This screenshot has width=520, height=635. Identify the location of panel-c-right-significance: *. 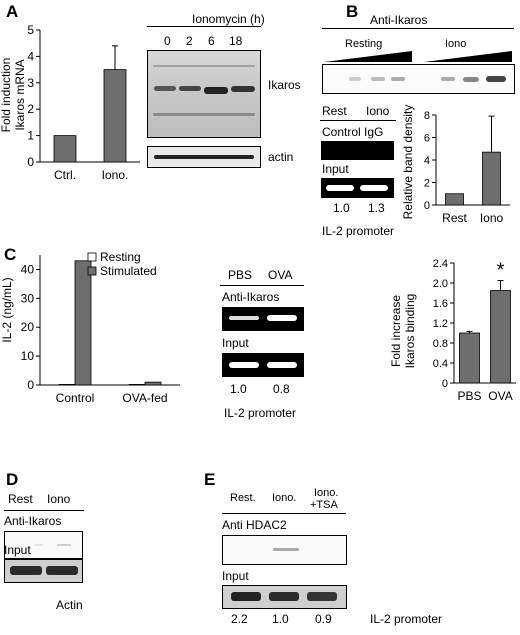
(501, 271).